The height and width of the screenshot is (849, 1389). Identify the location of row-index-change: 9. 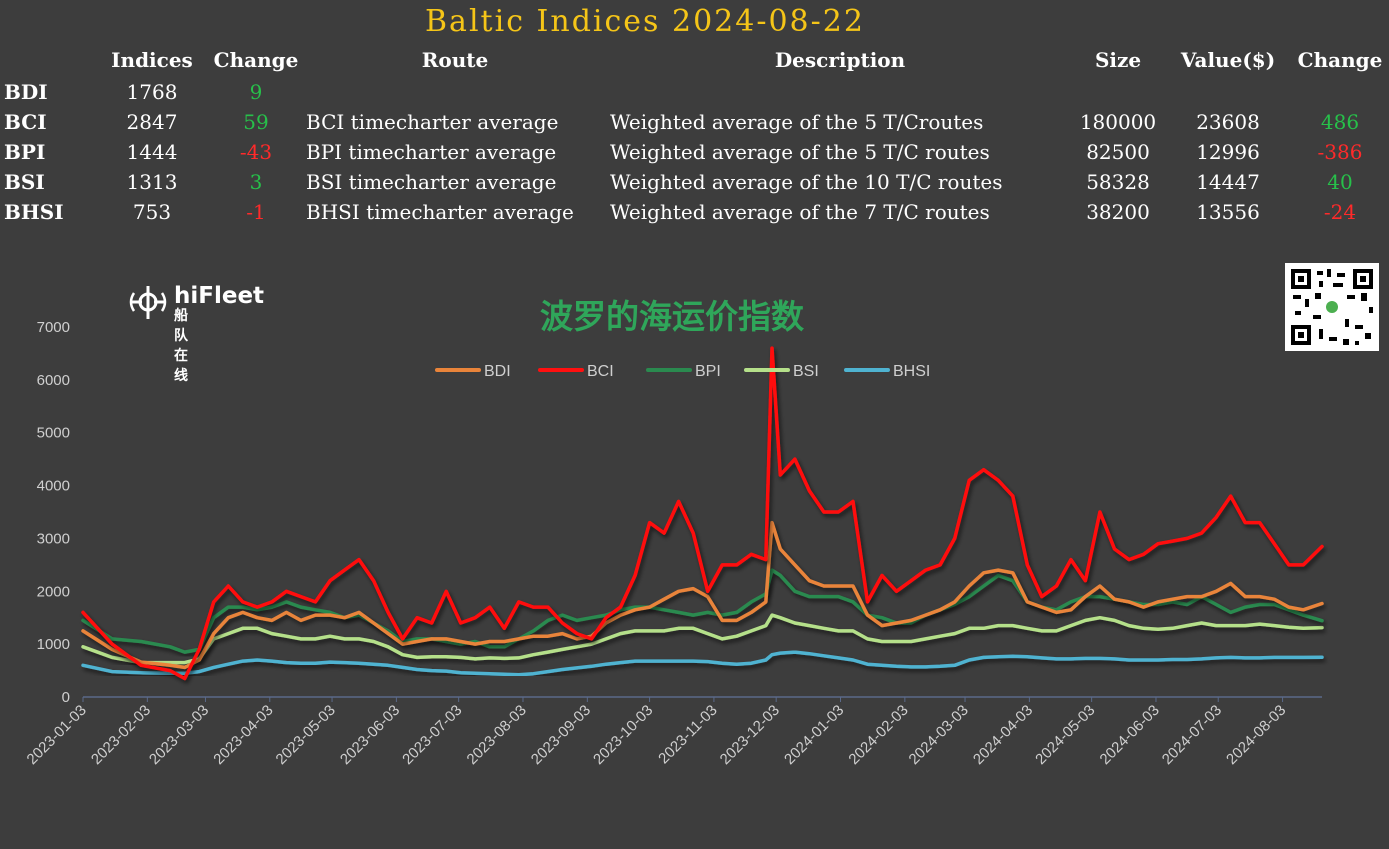
(256, 92).